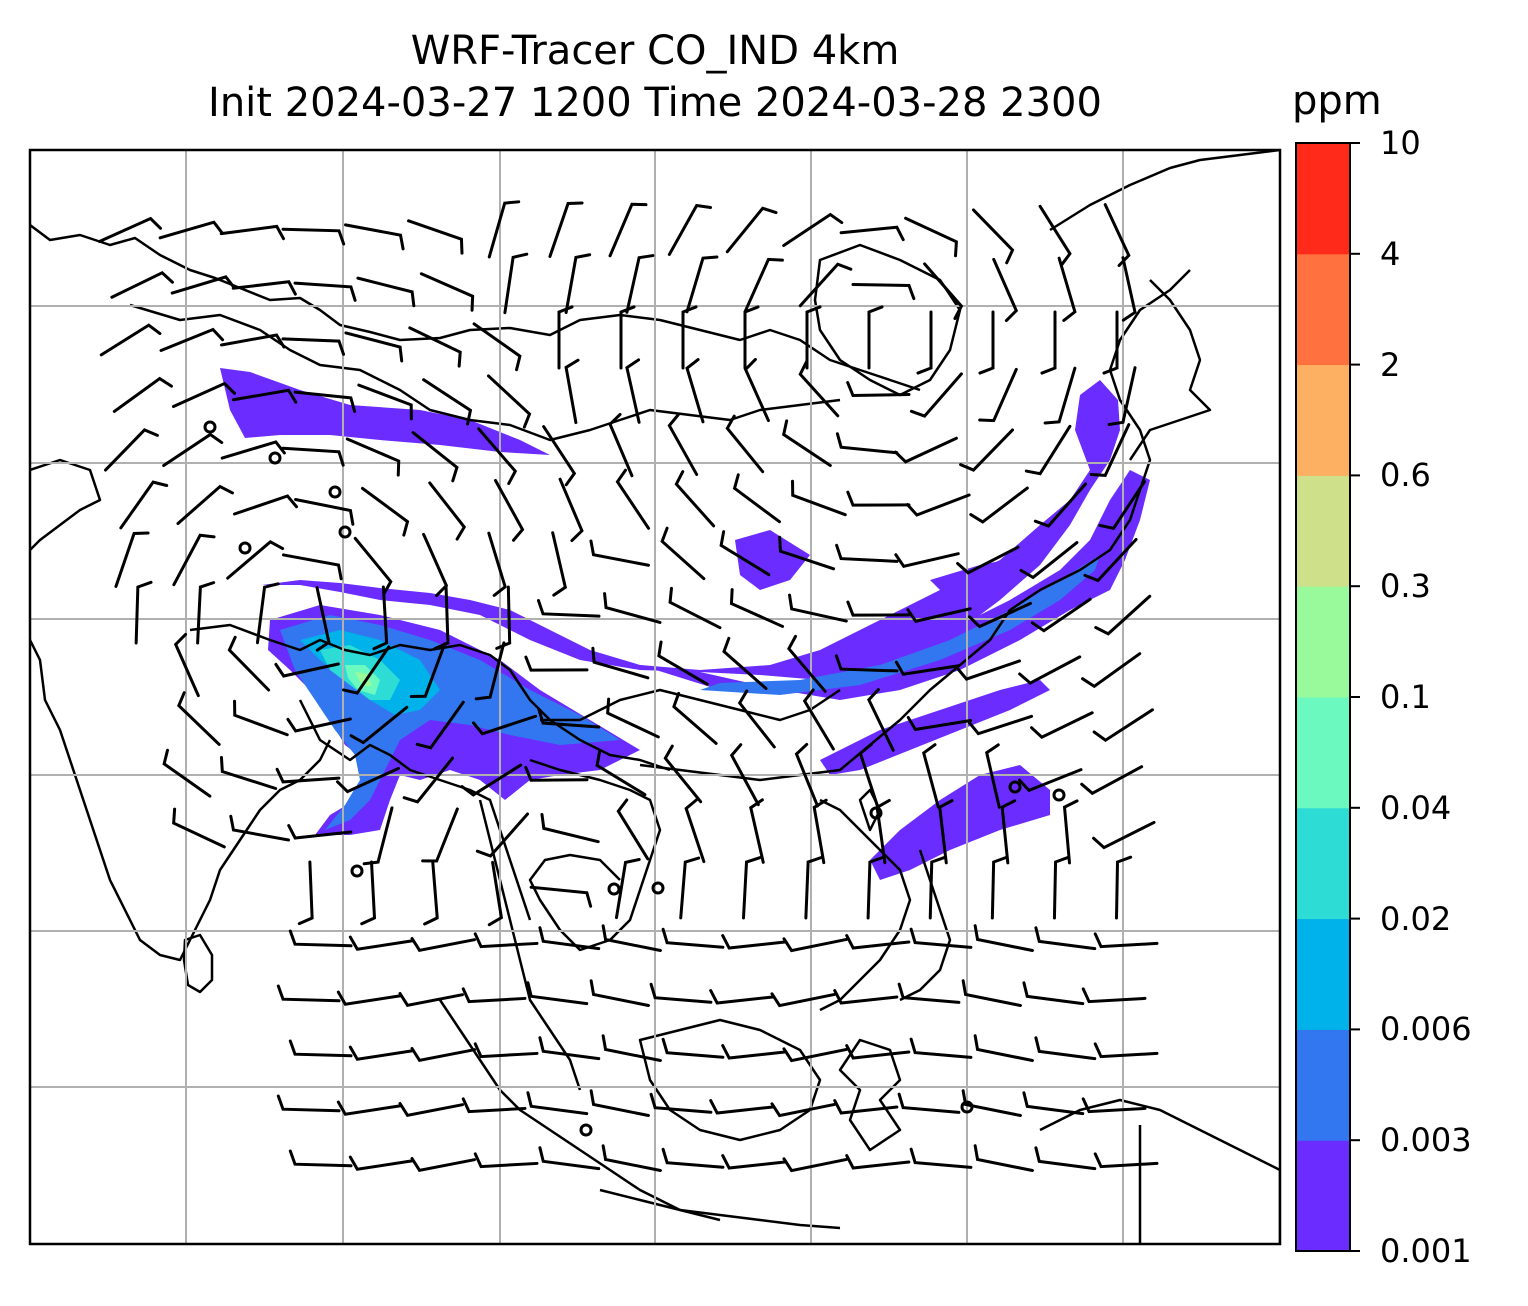  I want to click on coast-bay-of-bengal, so click(415, 810).